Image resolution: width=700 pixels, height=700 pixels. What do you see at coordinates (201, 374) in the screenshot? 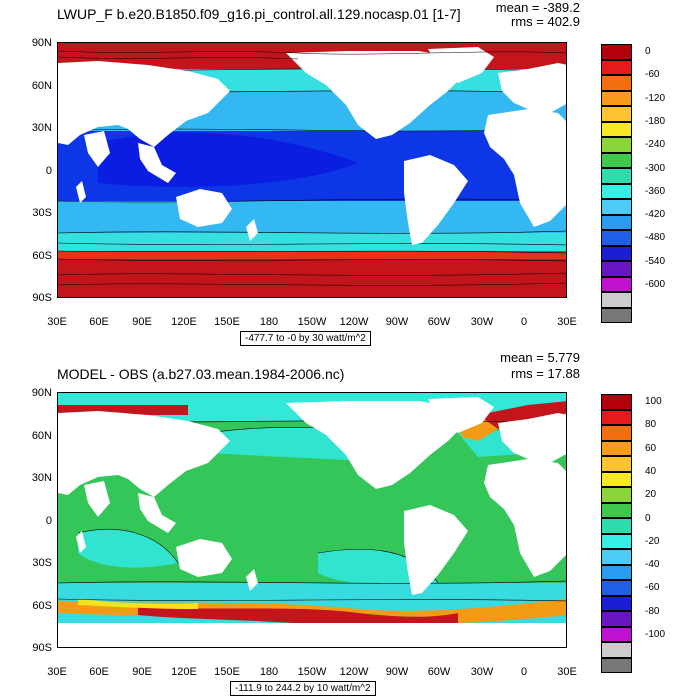
I see `panel-title: MODEL - OBS (a.b27.03.mean.1984-2006.nc)` at bounding box center [201, 374].